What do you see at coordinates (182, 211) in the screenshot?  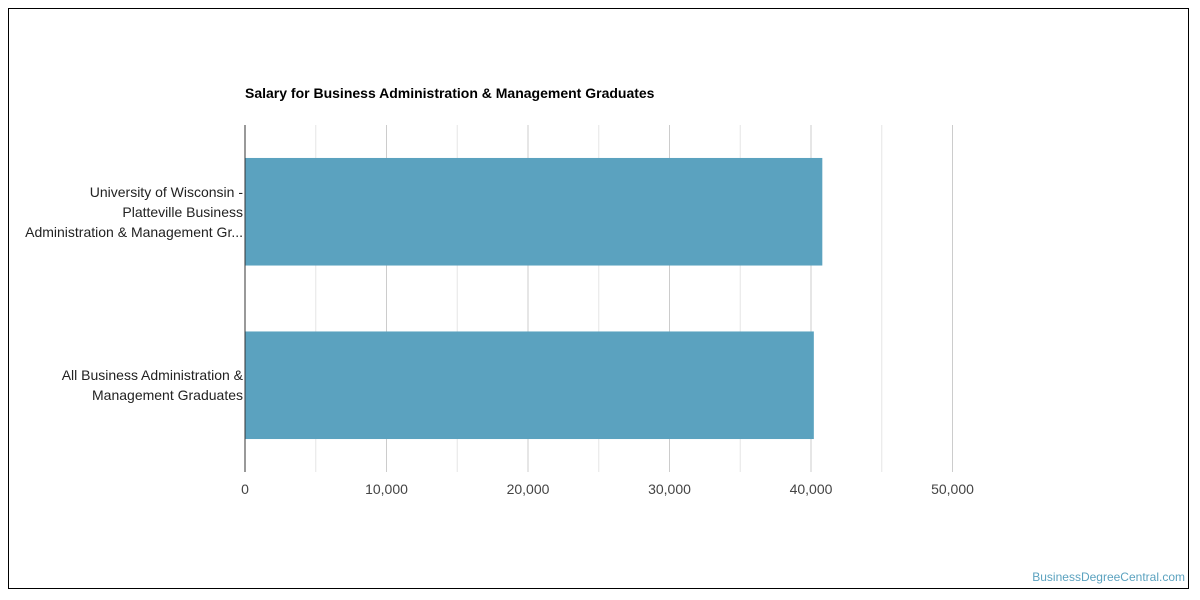 I see `category-label-line: Platteville Business` at bounding box center [182, 211].